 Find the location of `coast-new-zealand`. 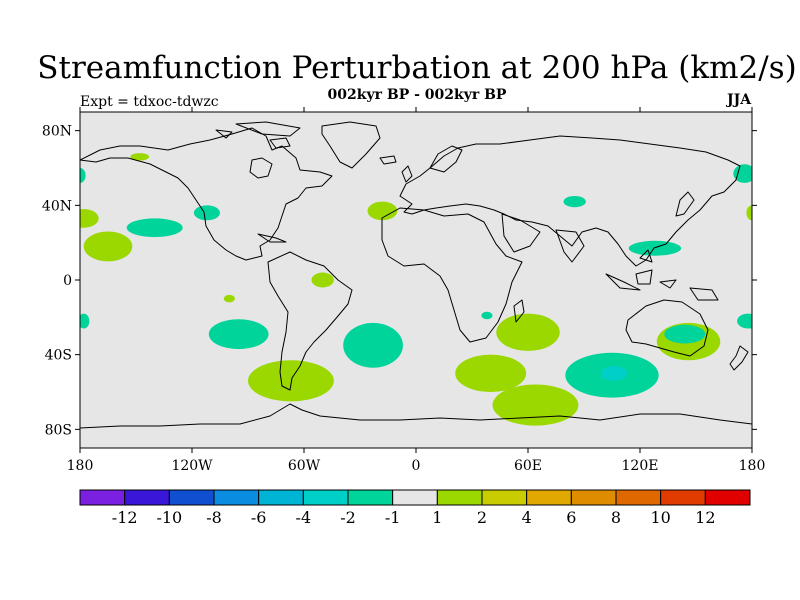

coast-new-zealand is located at coordinates (739, 358).